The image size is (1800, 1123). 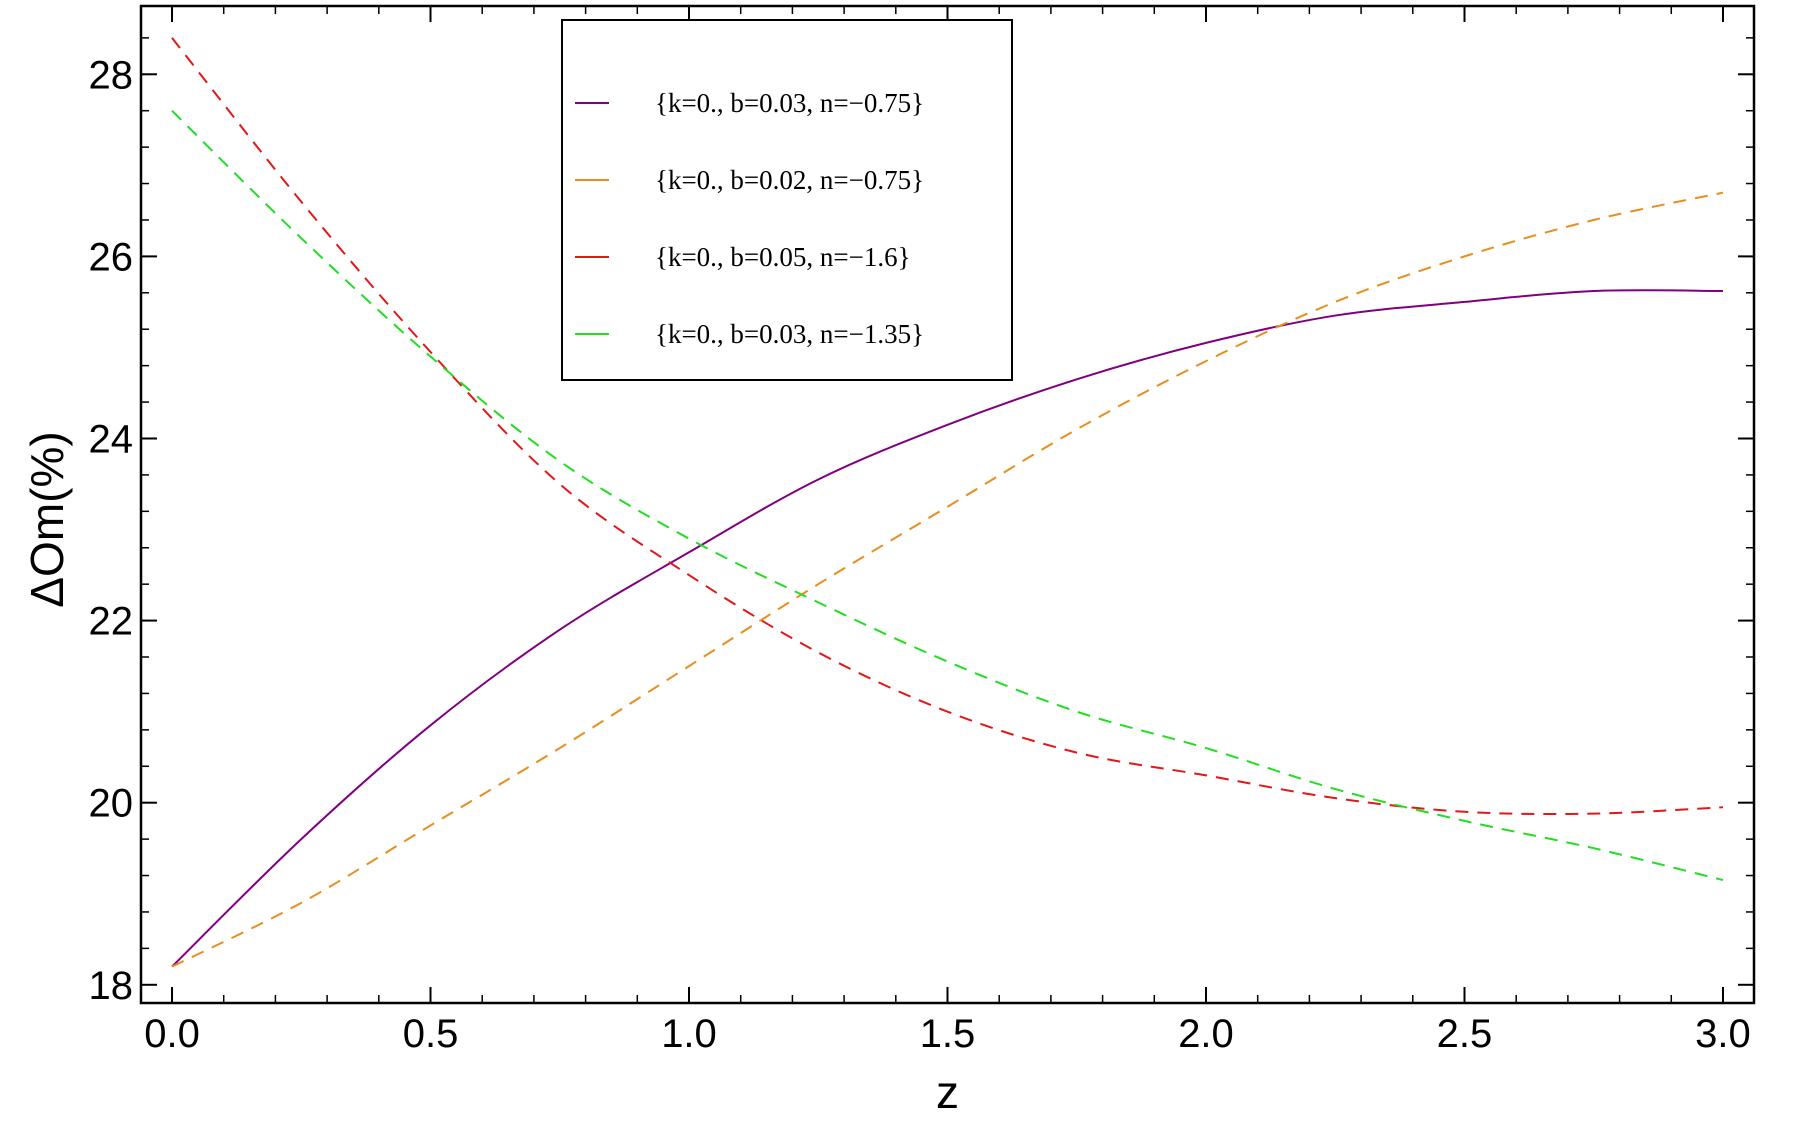 What do you see at coordinates (789, 180) in the screenshot?
I see `legend-label-2: {k=0., b=0.02, n=−0.75}` at bounding box center [789, 180].